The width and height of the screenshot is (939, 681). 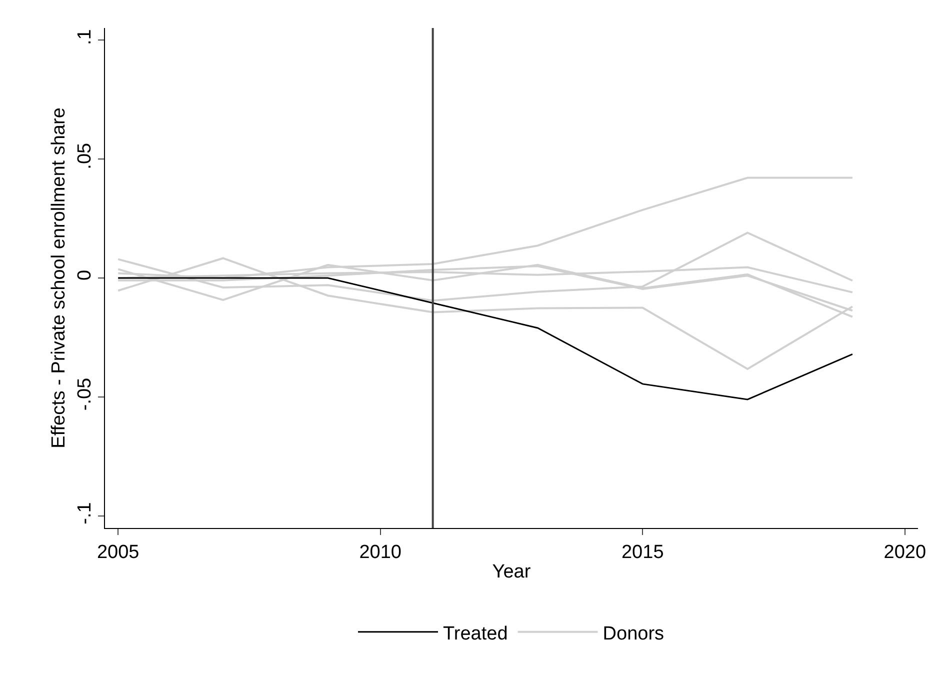 I want to click on y-tick-label: .05, so click(x=85, y=156).